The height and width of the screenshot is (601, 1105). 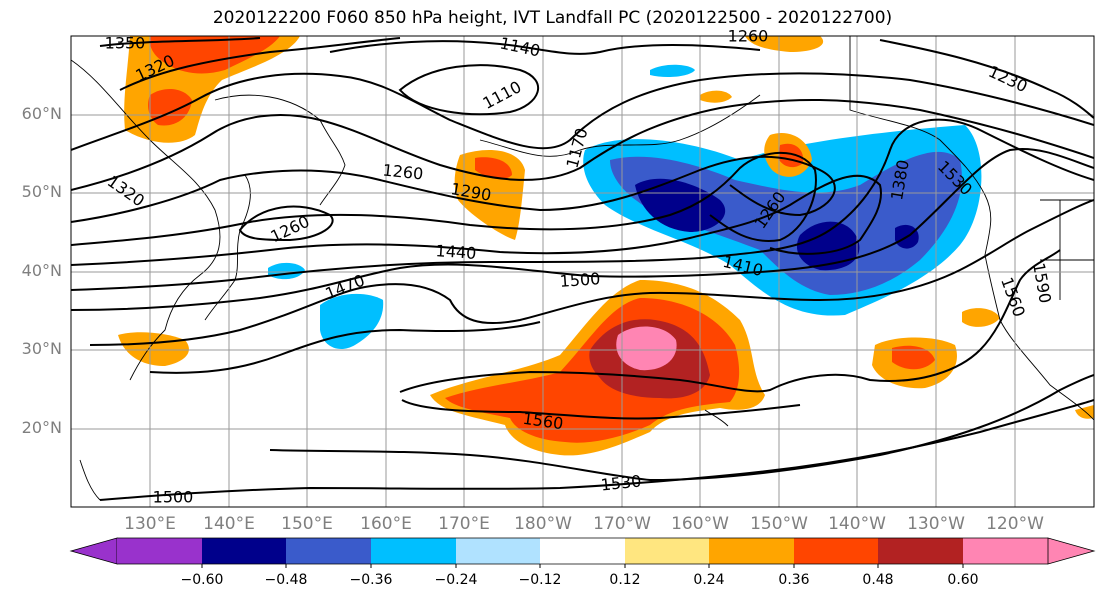 I want to click on lon-label-120w: 120°W, so click(x=1015, y=524).